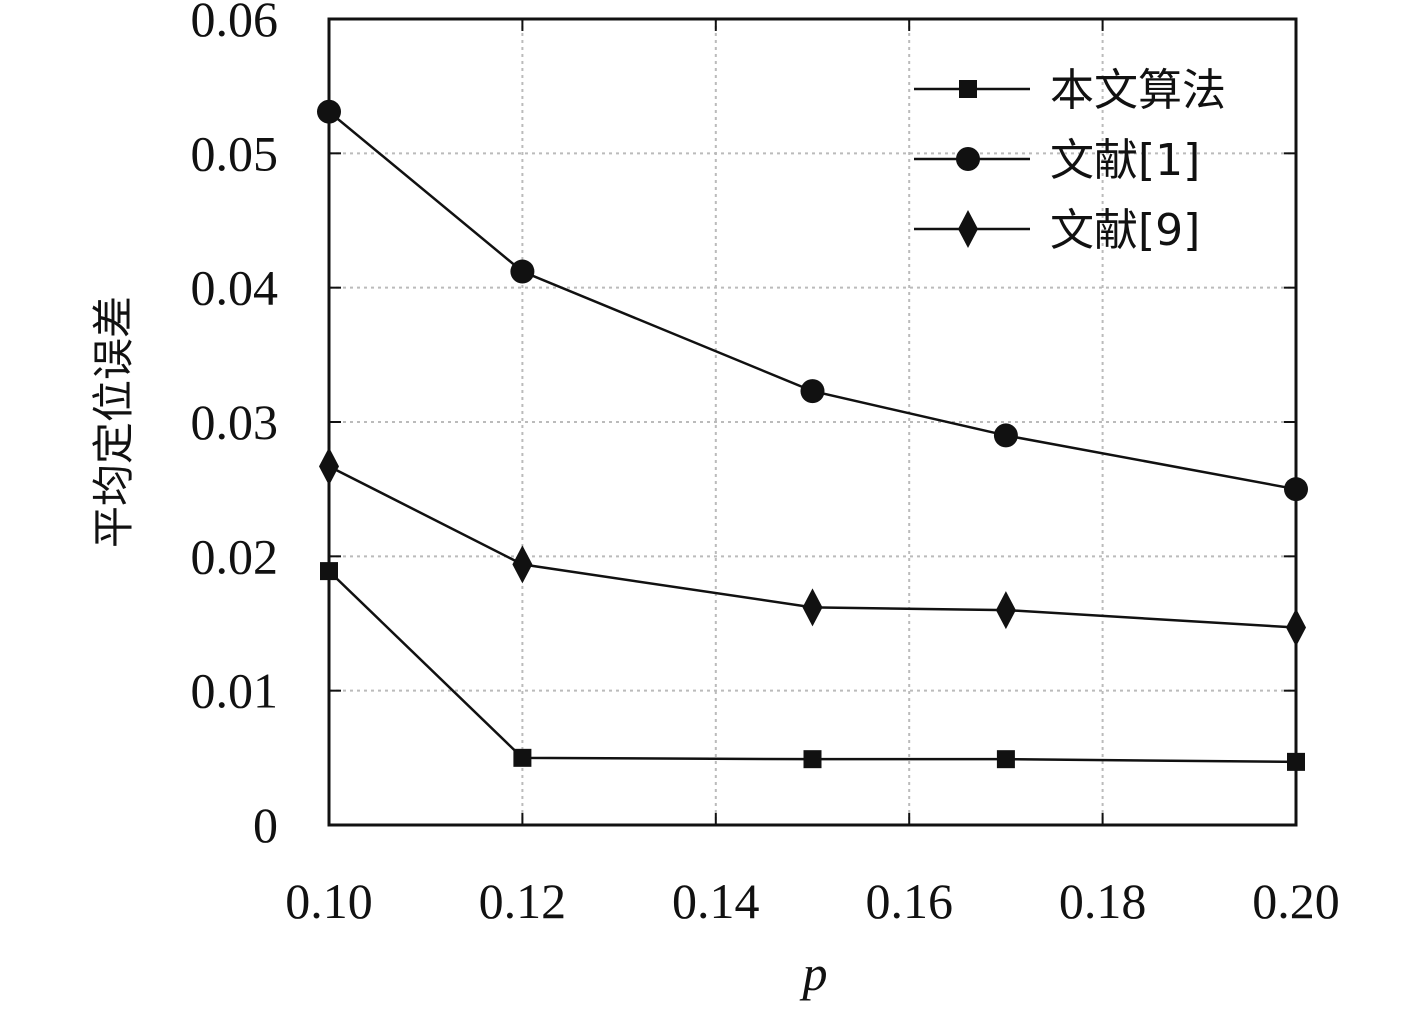  I want to click on legend-label: 文献[9], so click(1125, 230).